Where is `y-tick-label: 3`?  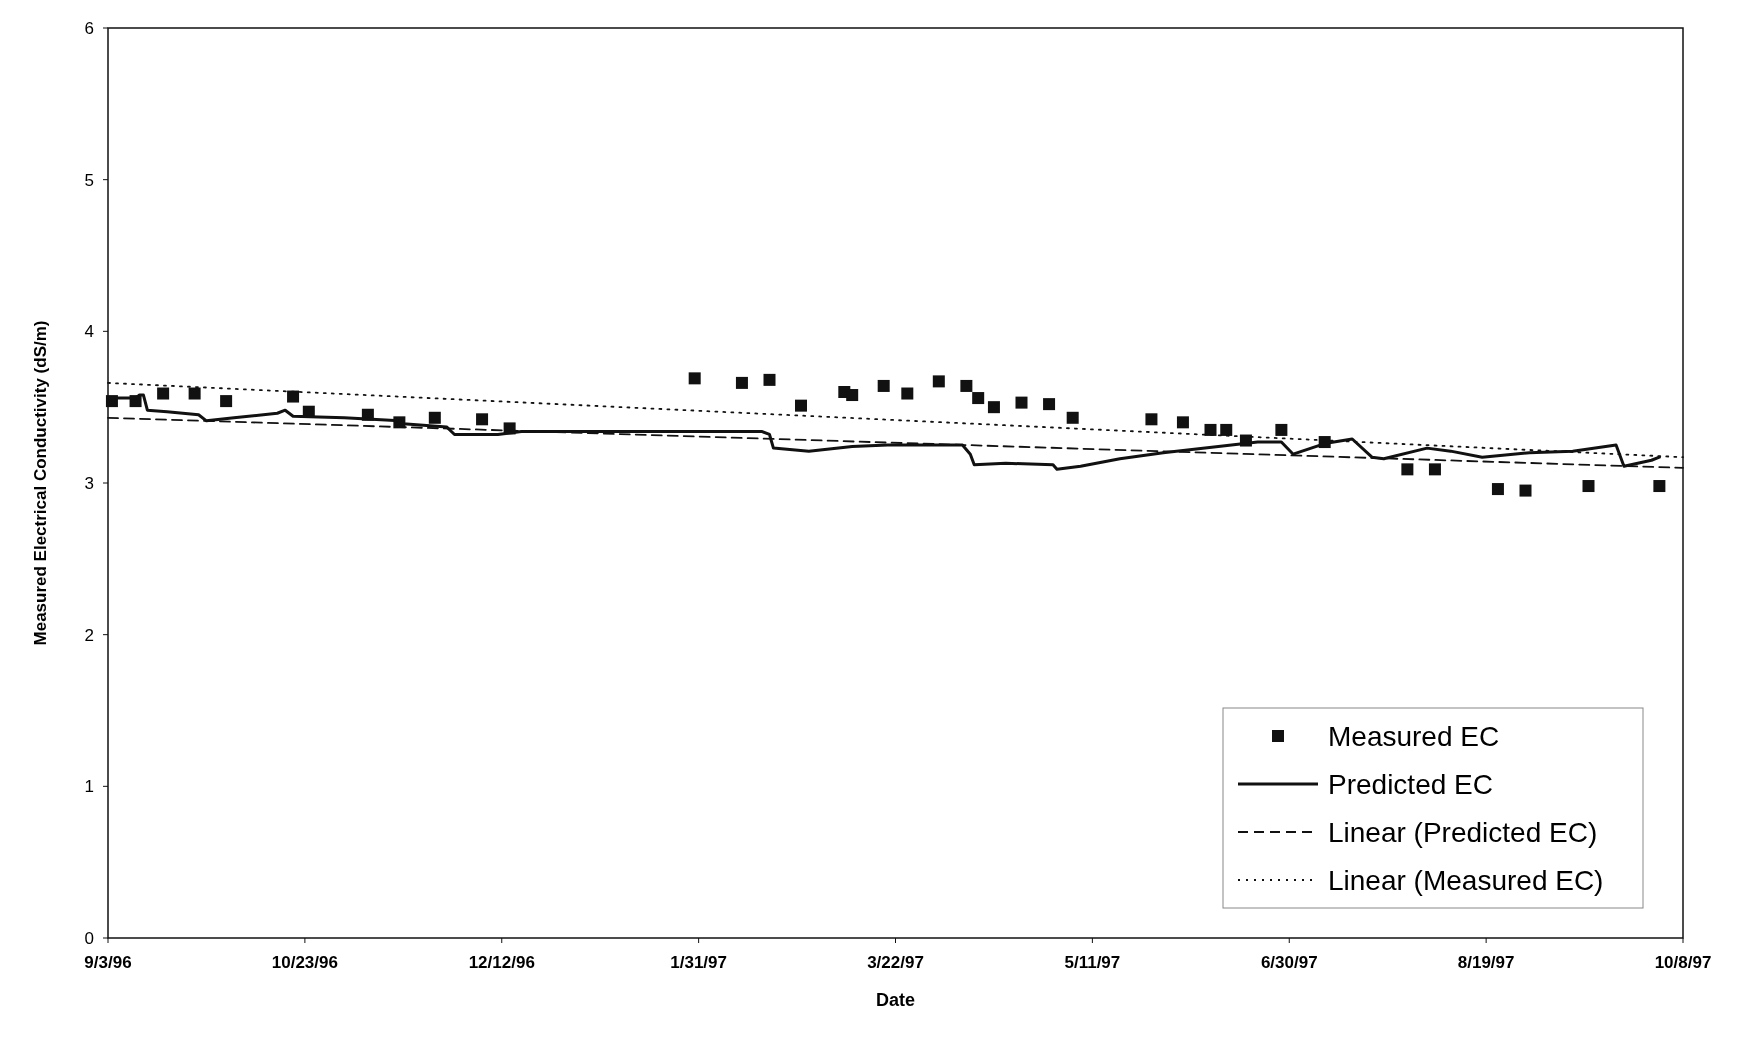
y-tick-label: 3 is located at coordinates (89, 483).